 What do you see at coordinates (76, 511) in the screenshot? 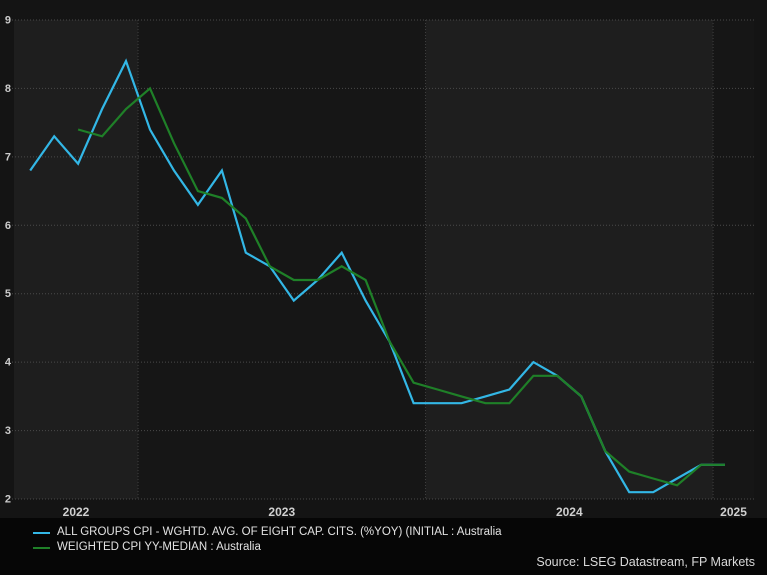
I see `x-year-label-2022: 2022` at bounding box center [76, 511].